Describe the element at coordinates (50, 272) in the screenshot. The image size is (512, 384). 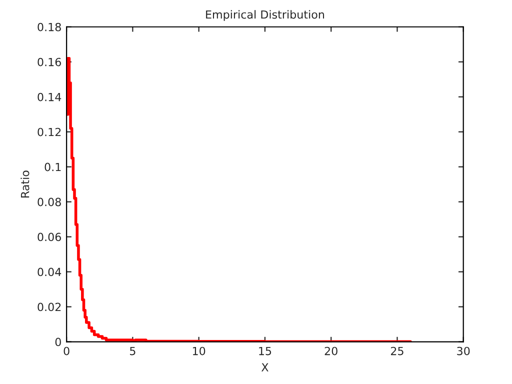
I see `y-tick-label: 0.04` at that location.